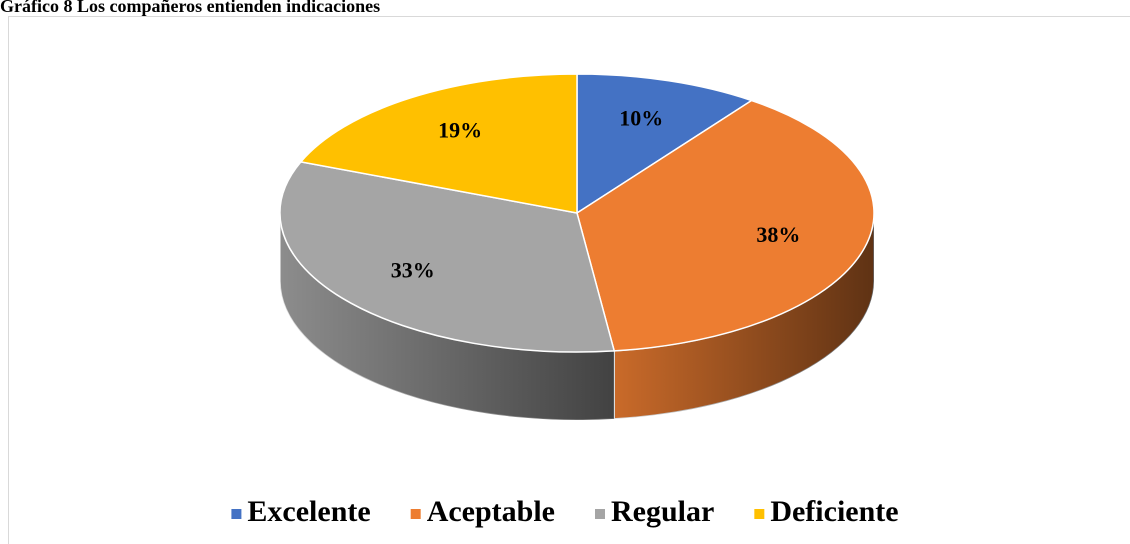  Describe the element at coordinates (641, 118) in the screenshot. I see `data-label: 10%` at that location.